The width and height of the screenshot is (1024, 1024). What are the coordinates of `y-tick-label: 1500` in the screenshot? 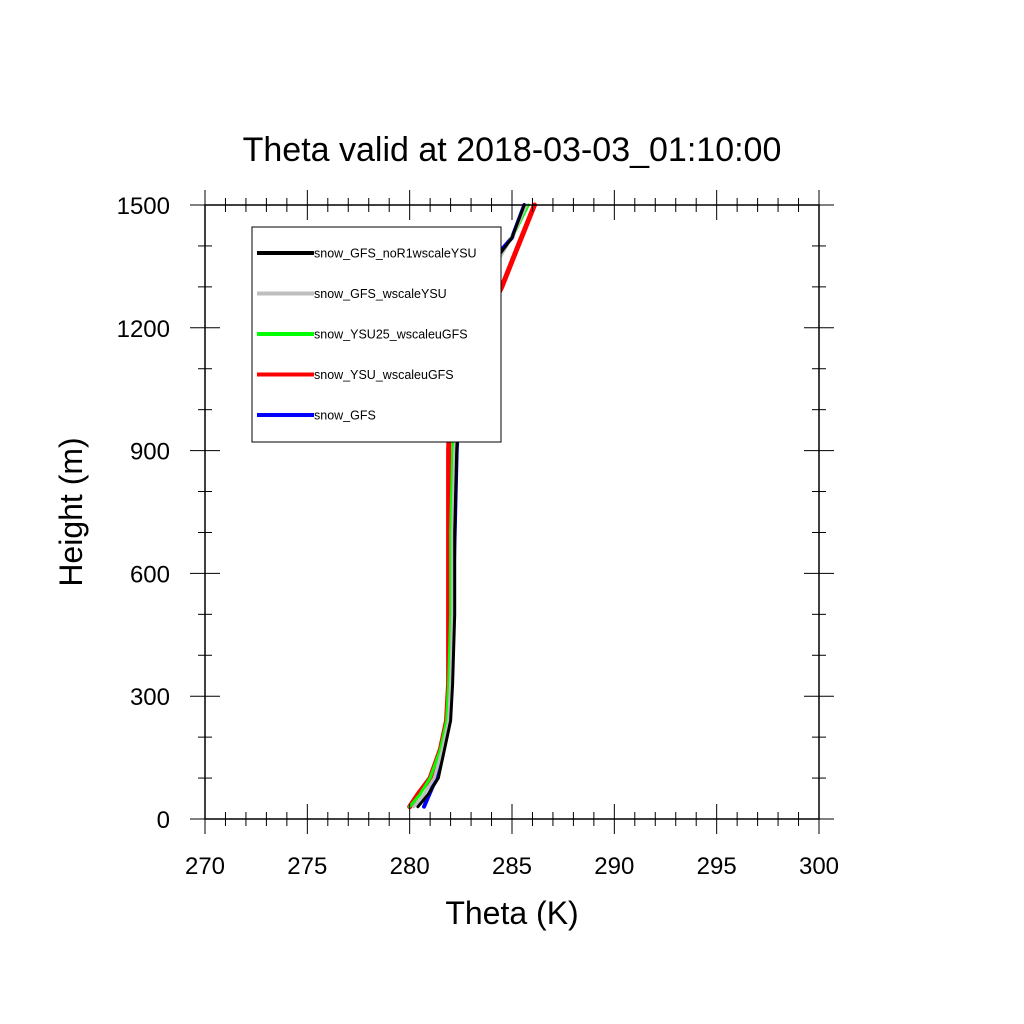 It's located at (143, 206).